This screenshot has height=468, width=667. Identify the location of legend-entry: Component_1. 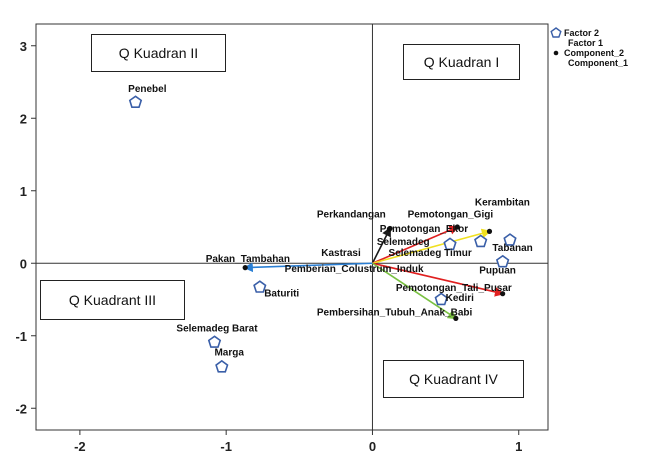
(598, 63).